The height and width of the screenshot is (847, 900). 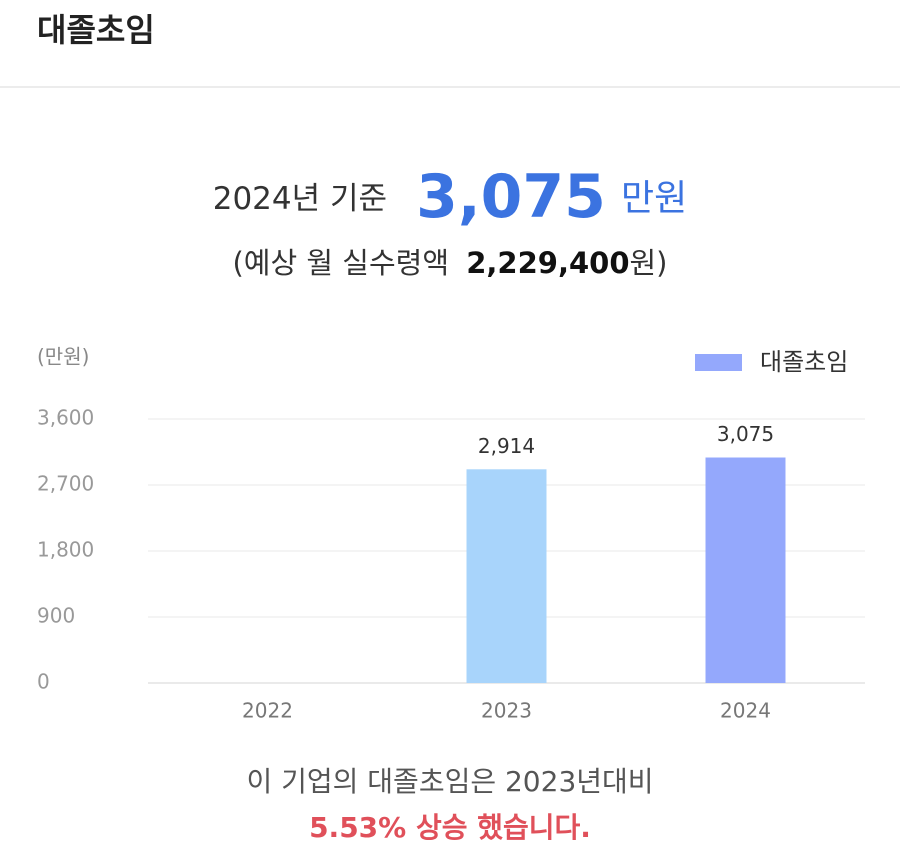 What do you see at coordinates (300, 199) in the screenshot?
I see `basis: 2024년 기준` at bounding box center [300, 199].